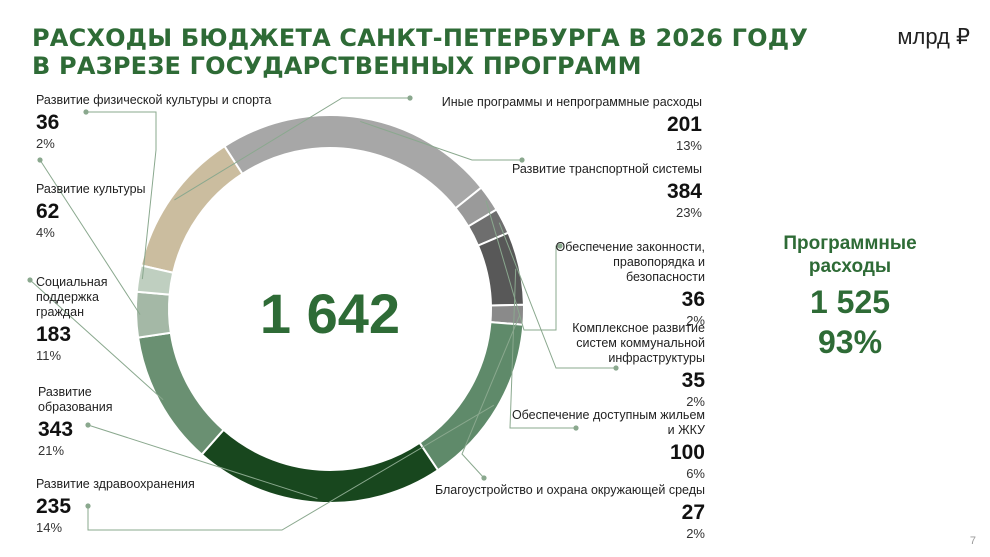 The height and width of the screenshot is (557, 990). Describe the element at coordinates (608, 422) in the screenshot. I see `slice-name: Обеспечение доступным жильем и ЖКУ` at that location.